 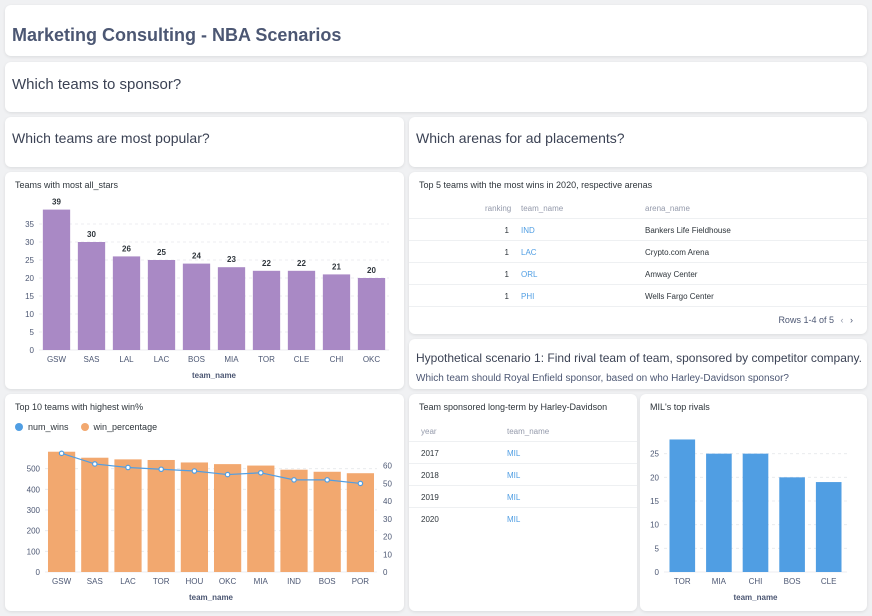 I want to click on team-link: IND, so click(x=528, y=230).